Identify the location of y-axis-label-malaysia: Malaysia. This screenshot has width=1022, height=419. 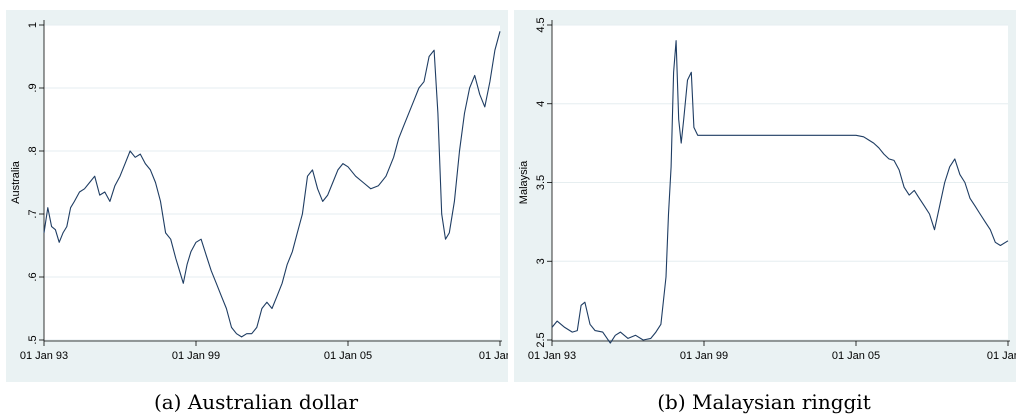
(524, 182).